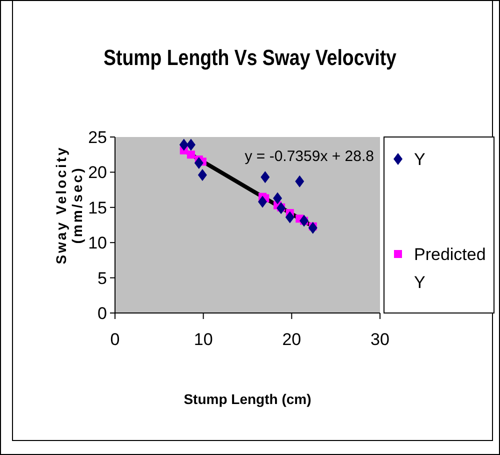 The width and height of the screenshot is (500, 455). I want to click on y-axis-title: Sway Velocity (mm/sec), so click(69, 205).